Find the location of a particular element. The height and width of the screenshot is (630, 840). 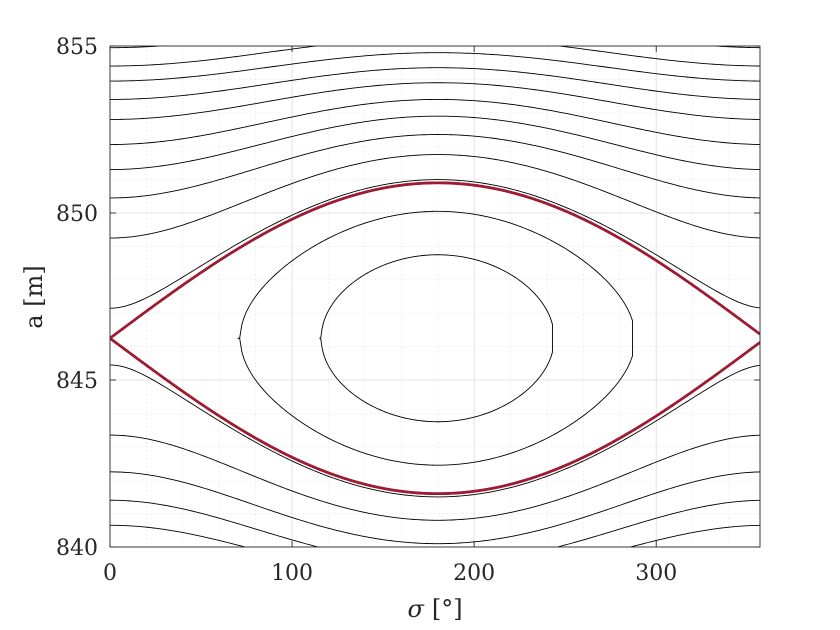

x-tick-label: 100 is located at coordinates (292, 573).